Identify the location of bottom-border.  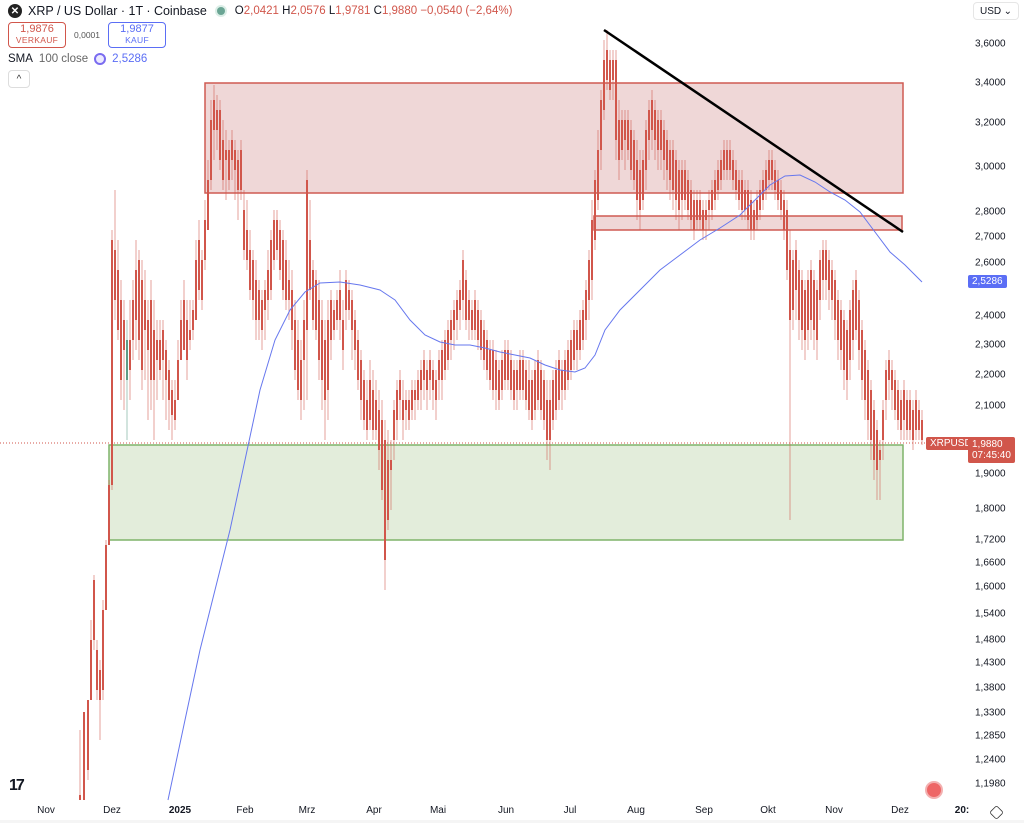
(512, 821).